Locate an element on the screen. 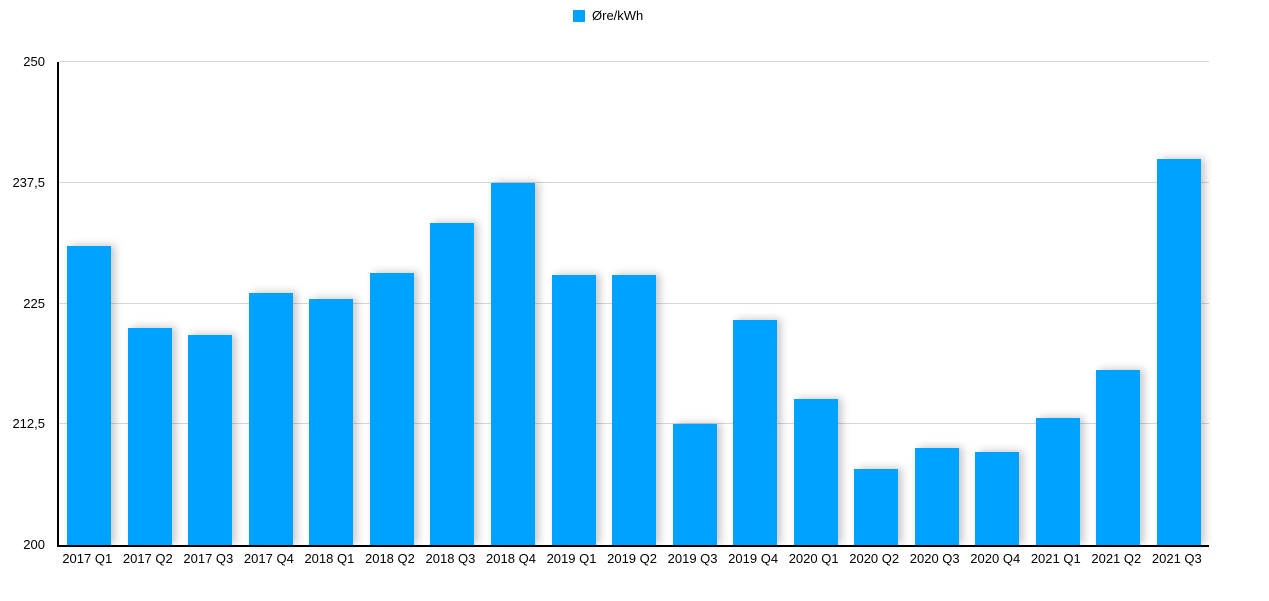 The width and height of the screenshot is (1269, 601). legend-label: Øre/kWh is located at coordinates (618, 15).